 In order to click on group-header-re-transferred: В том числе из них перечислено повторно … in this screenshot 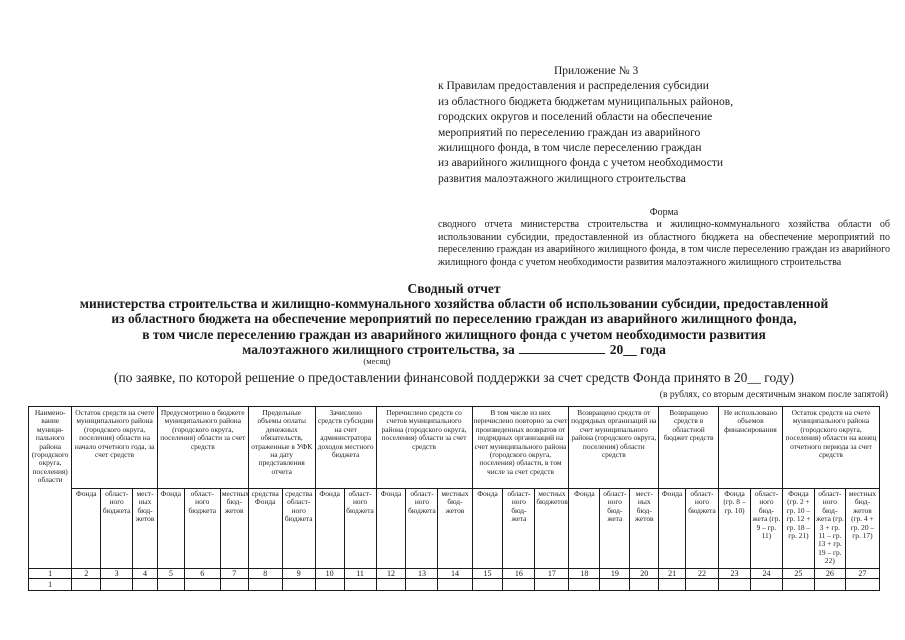, I will do `click(520, 447)`.